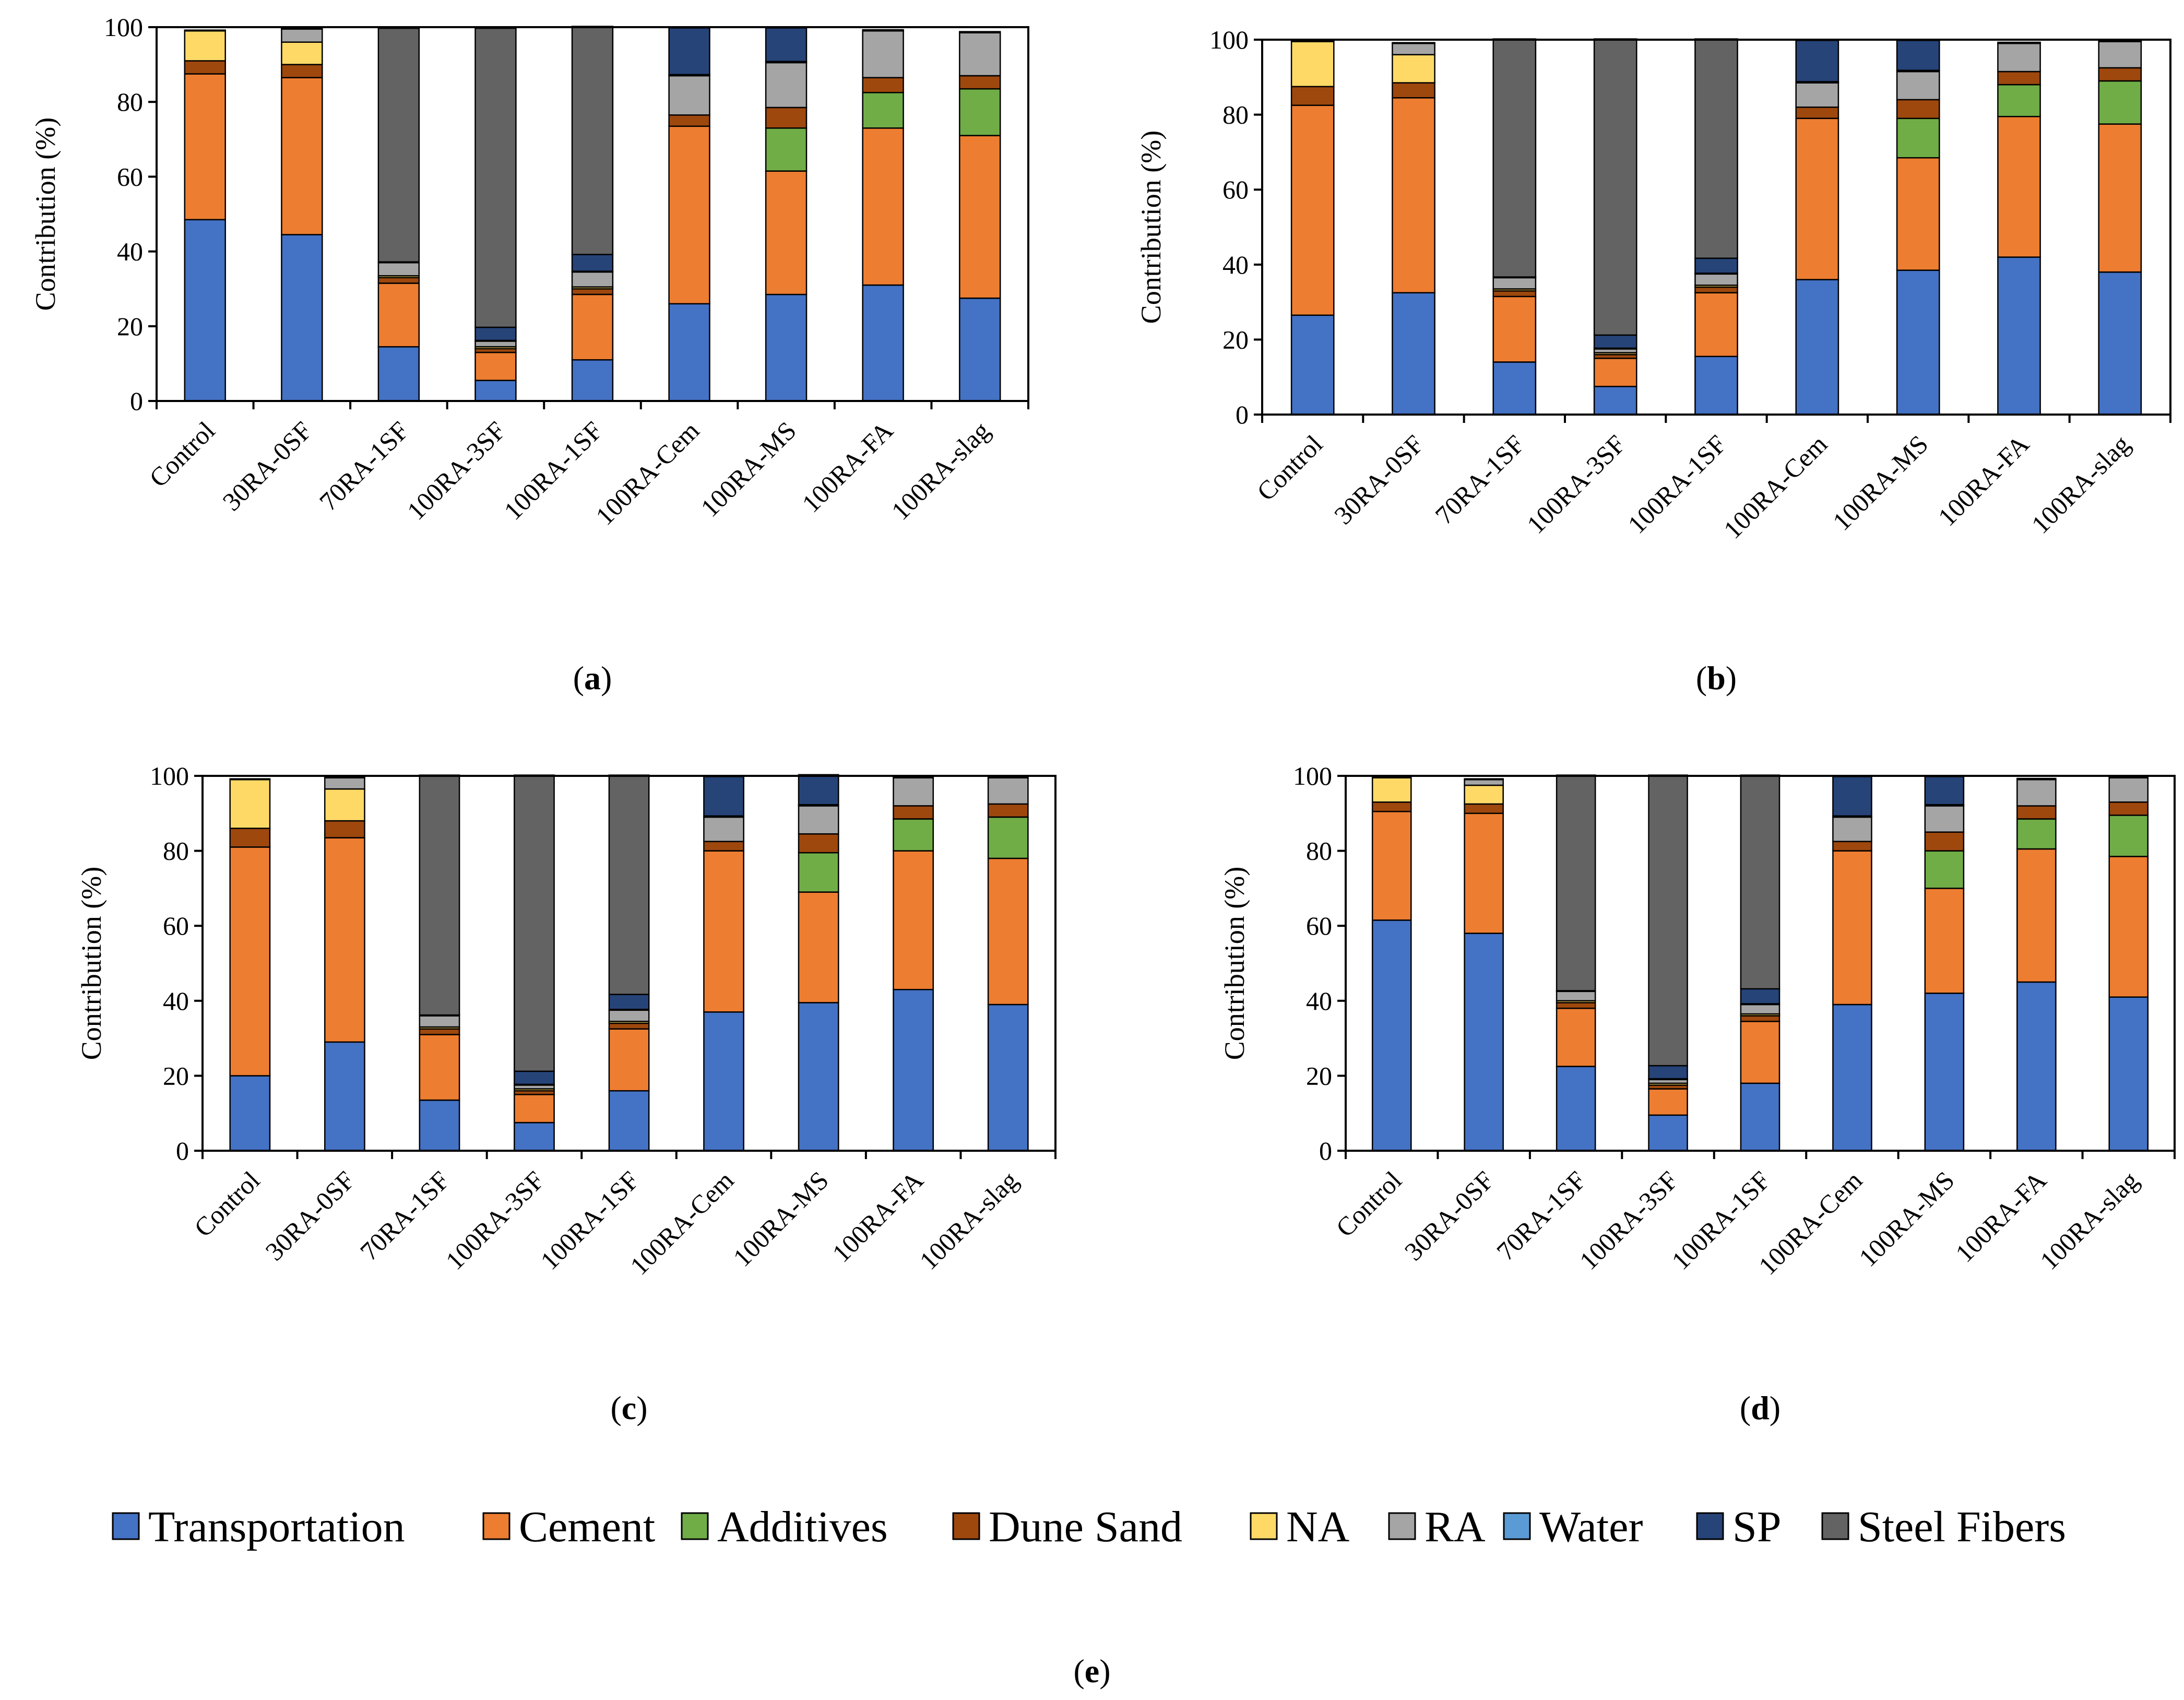  I want to click on y-tick-label-a-100: 100, so click(124, 27).